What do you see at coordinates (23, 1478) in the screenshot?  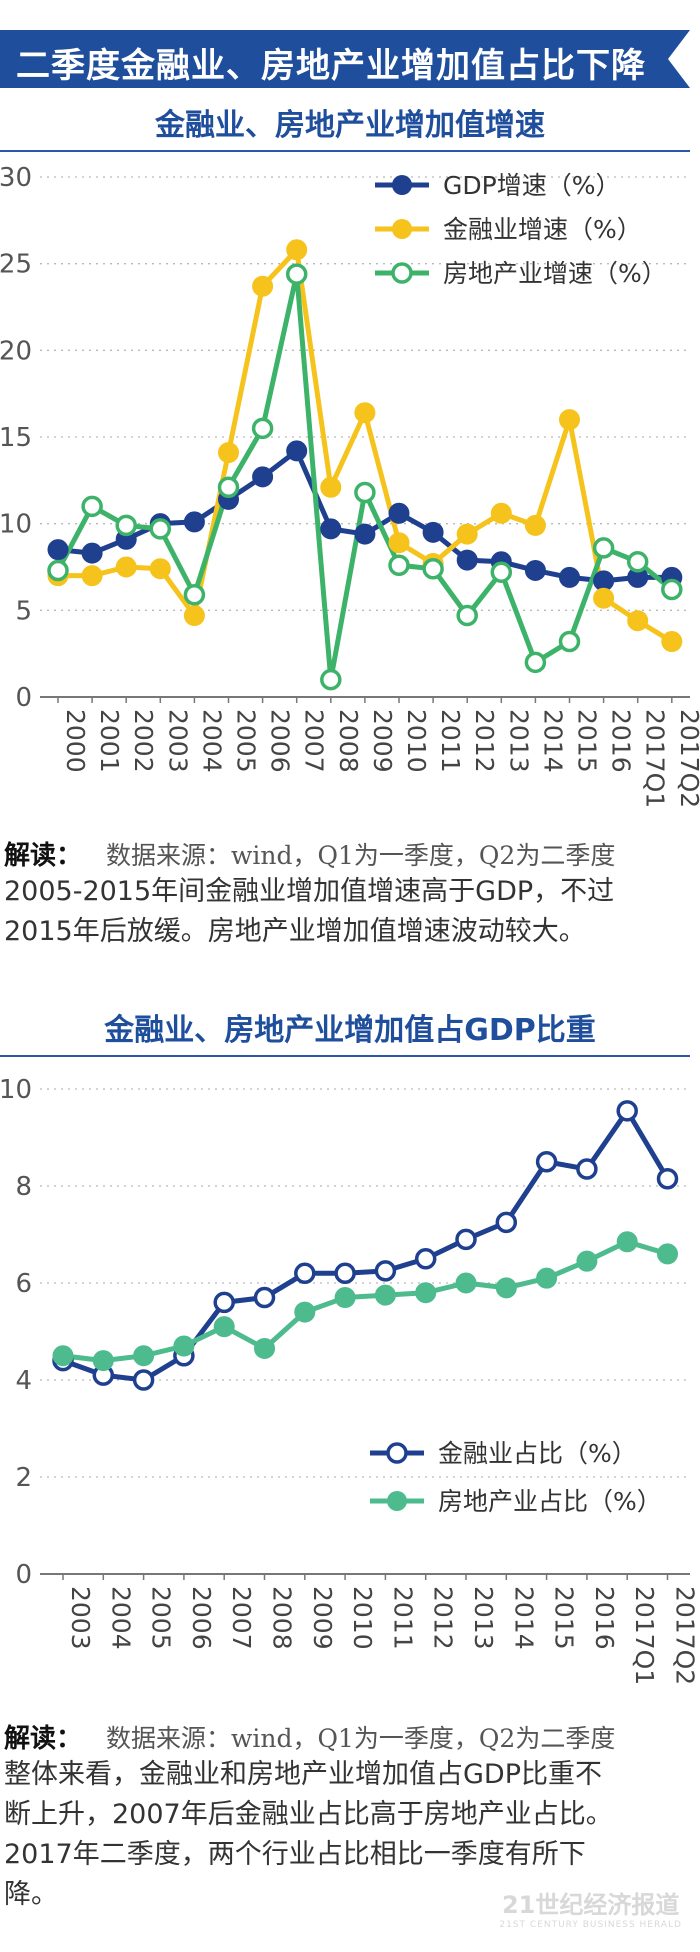 I see `y-tick-label: 2` at bounding box center [23, 1478].